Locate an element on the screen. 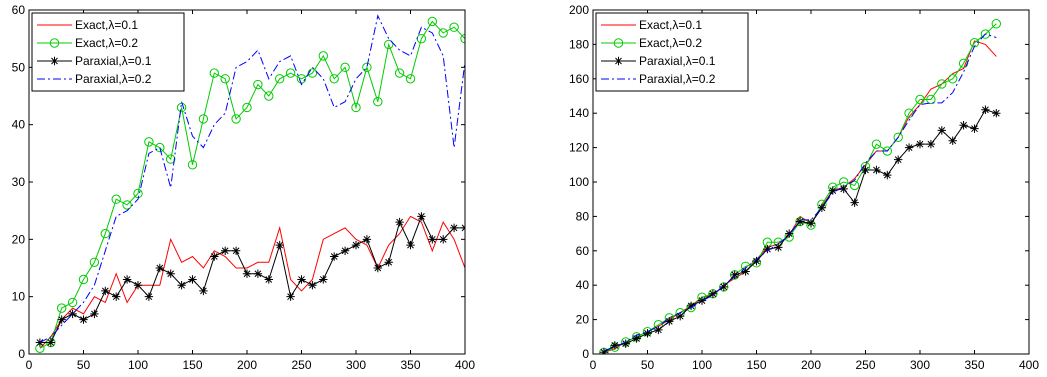 The height and width of the screenshot is (377, 1047). legend-entry: Exact,λ=0.1 is located at coordinates (651, 25).